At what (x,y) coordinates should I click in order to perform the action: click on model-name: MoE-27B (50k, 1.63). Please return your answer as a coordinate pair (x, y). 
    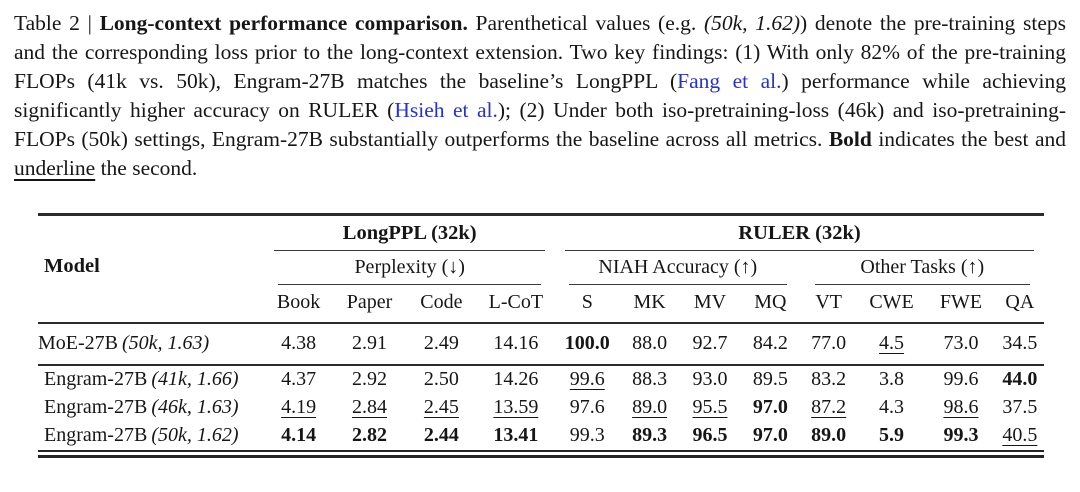
    Looking at the image, I should click on (151, 344).